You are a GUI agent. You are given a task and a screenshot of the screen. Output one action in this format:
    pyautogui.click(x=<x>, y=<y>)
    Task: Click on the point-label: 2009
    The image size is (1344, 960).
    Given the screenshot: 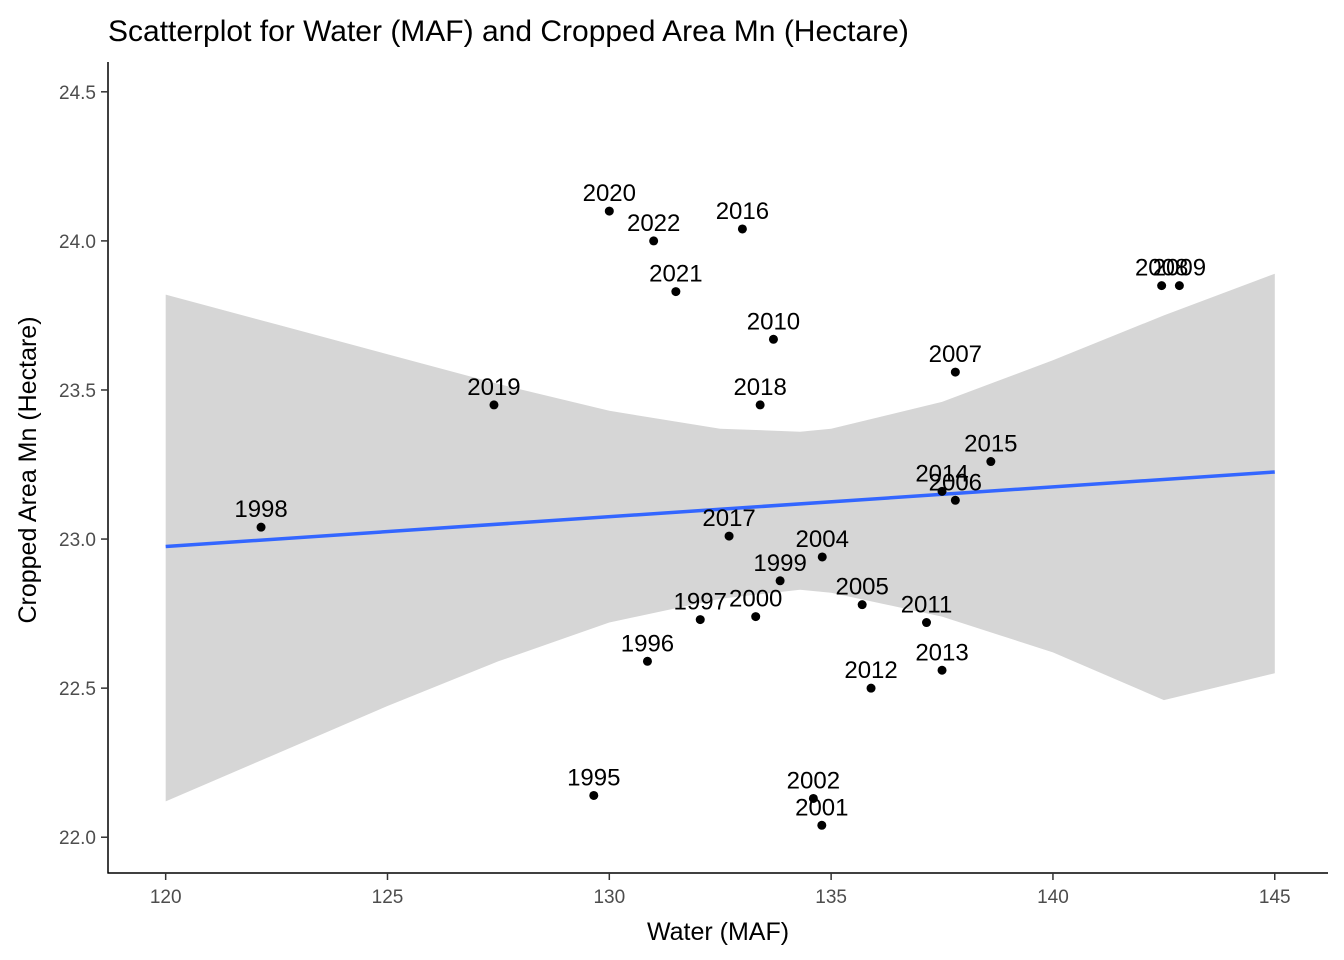 What is the action you would take?
    pyautogui.click(x=1179, y=268)
    